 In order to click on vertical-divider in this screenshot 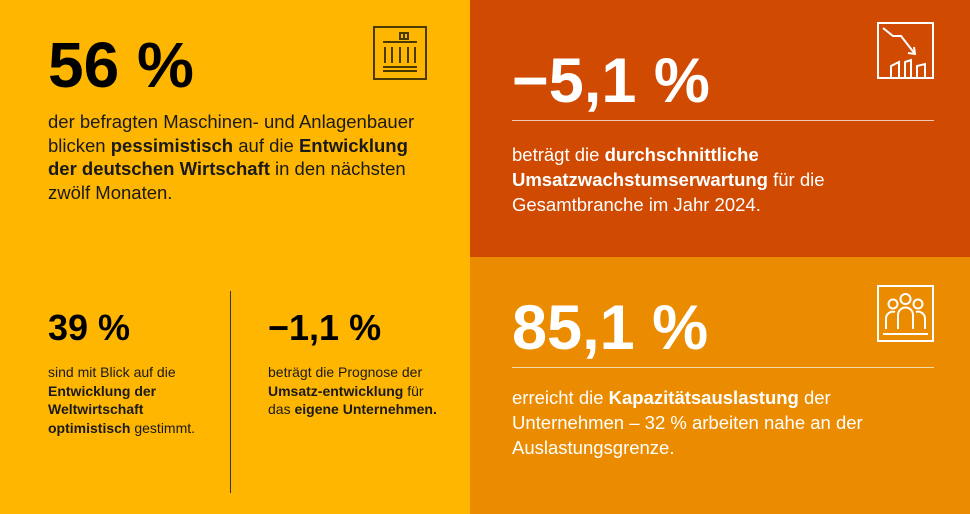, I will do `click(230, 392)`.